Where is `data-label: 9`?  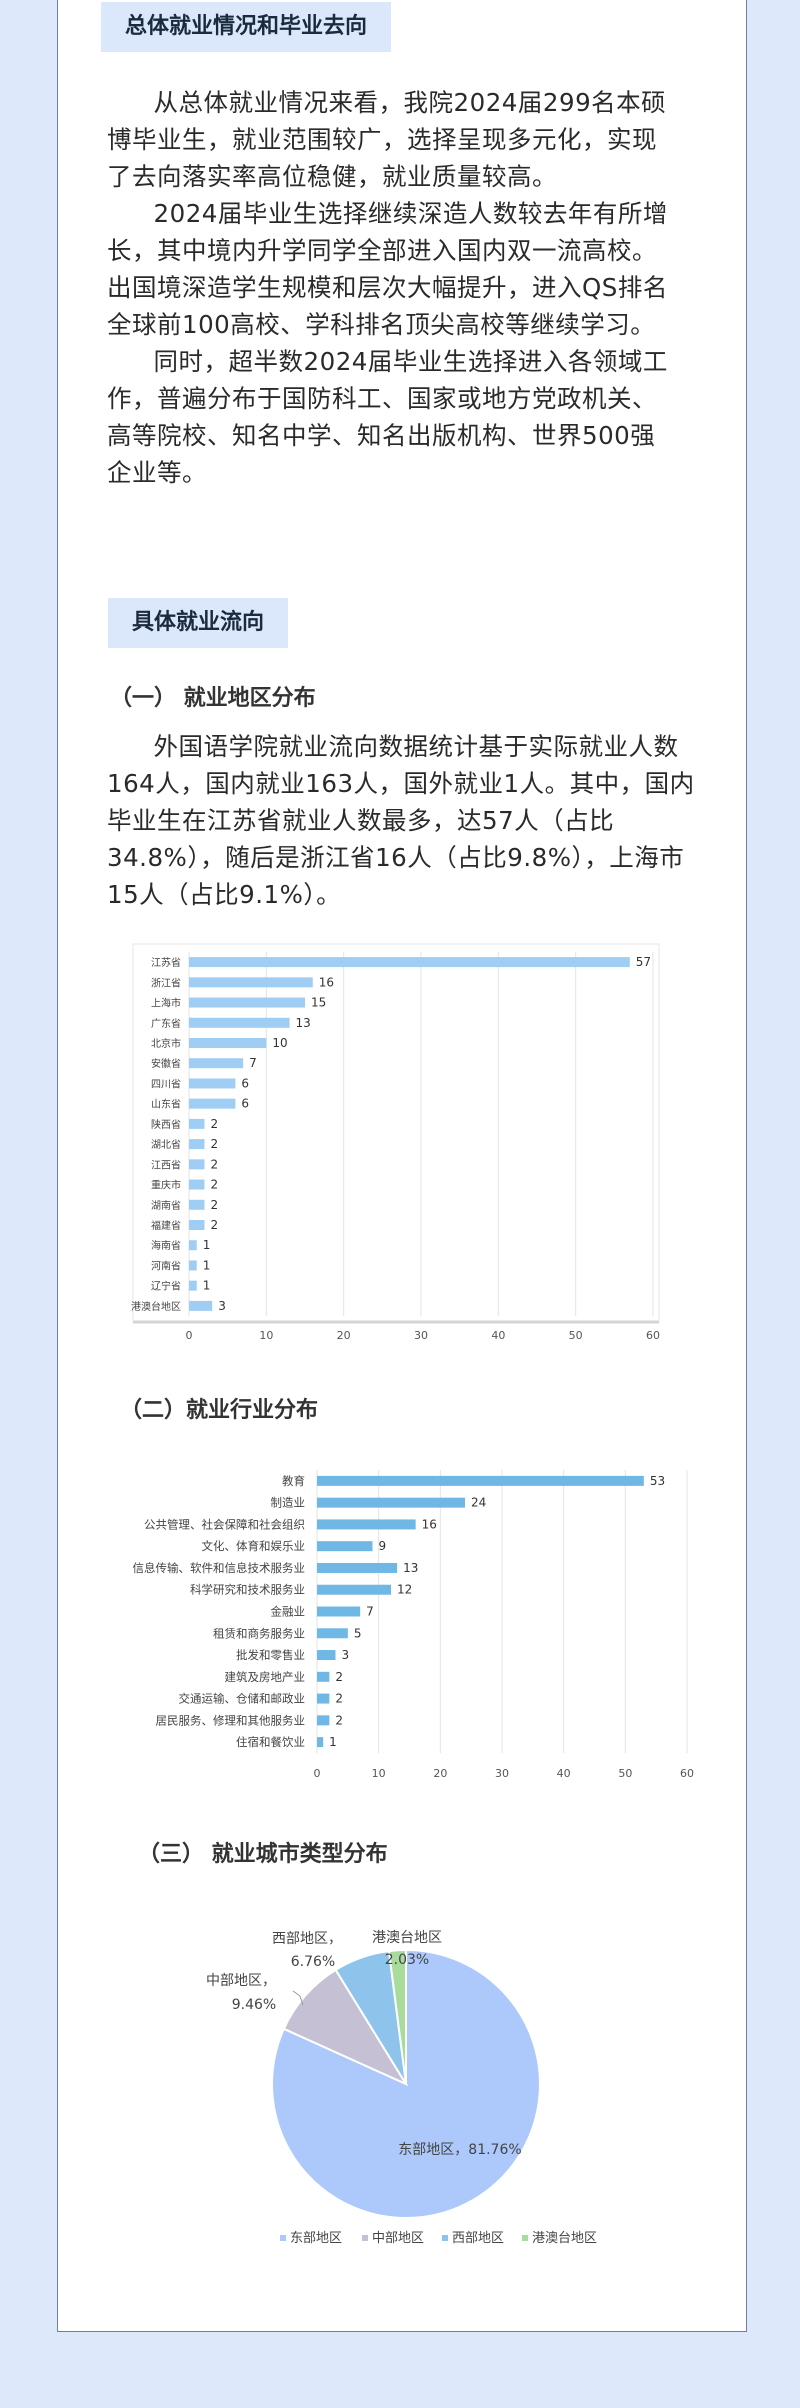 data-label: 9 is located at coordinates (383, 1546).